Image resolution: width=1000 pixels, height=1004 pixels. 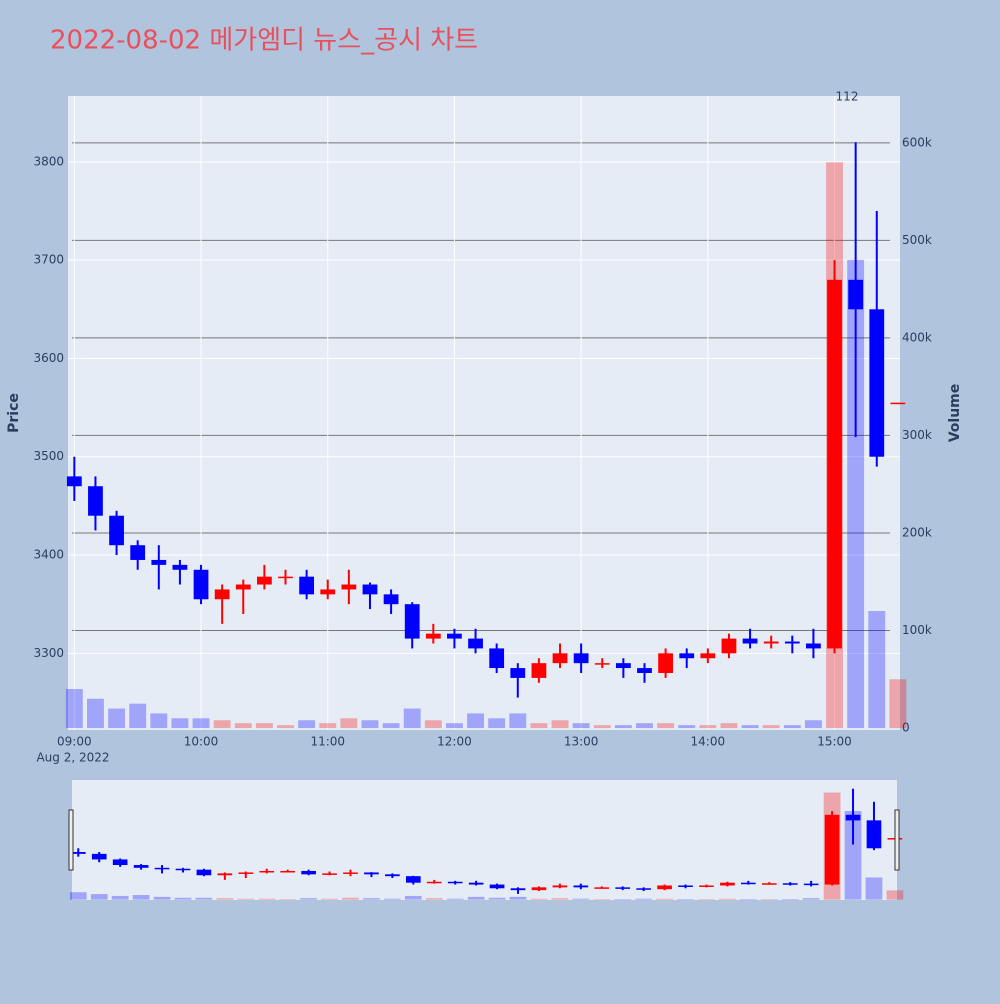 What do you see at coordinates (48, 555) in the screenshot?
I see `y-tick-label: 3400` at bounding box center [48, 555].